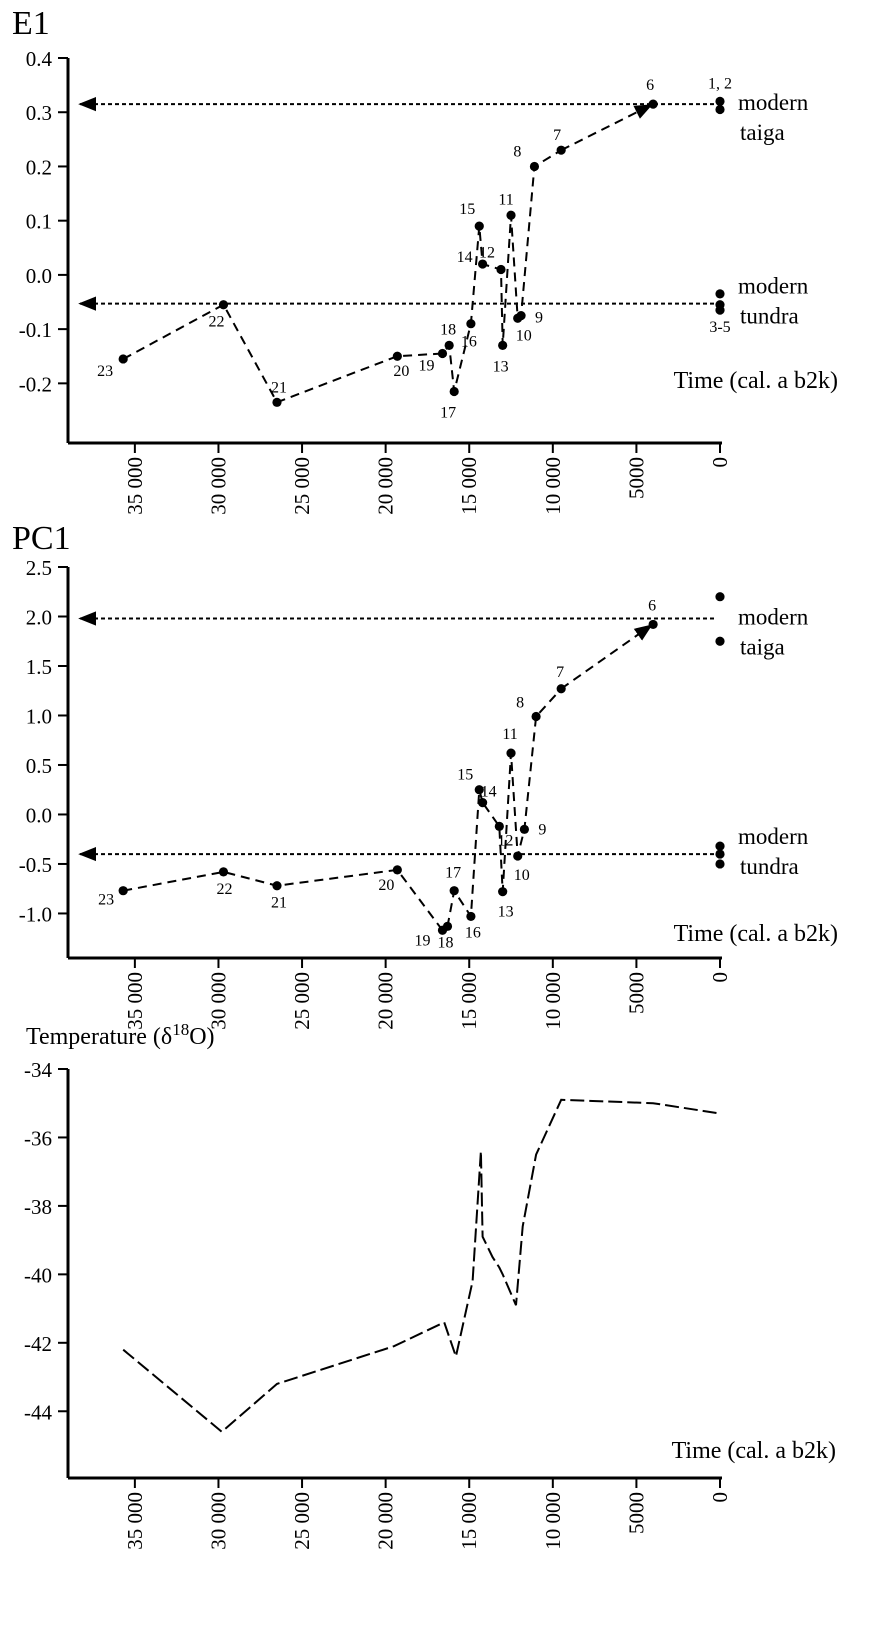  What do you see at coordinates (105, 371) in the screenshot?
I see `point-label: 23` at bounding box center [105, 371].